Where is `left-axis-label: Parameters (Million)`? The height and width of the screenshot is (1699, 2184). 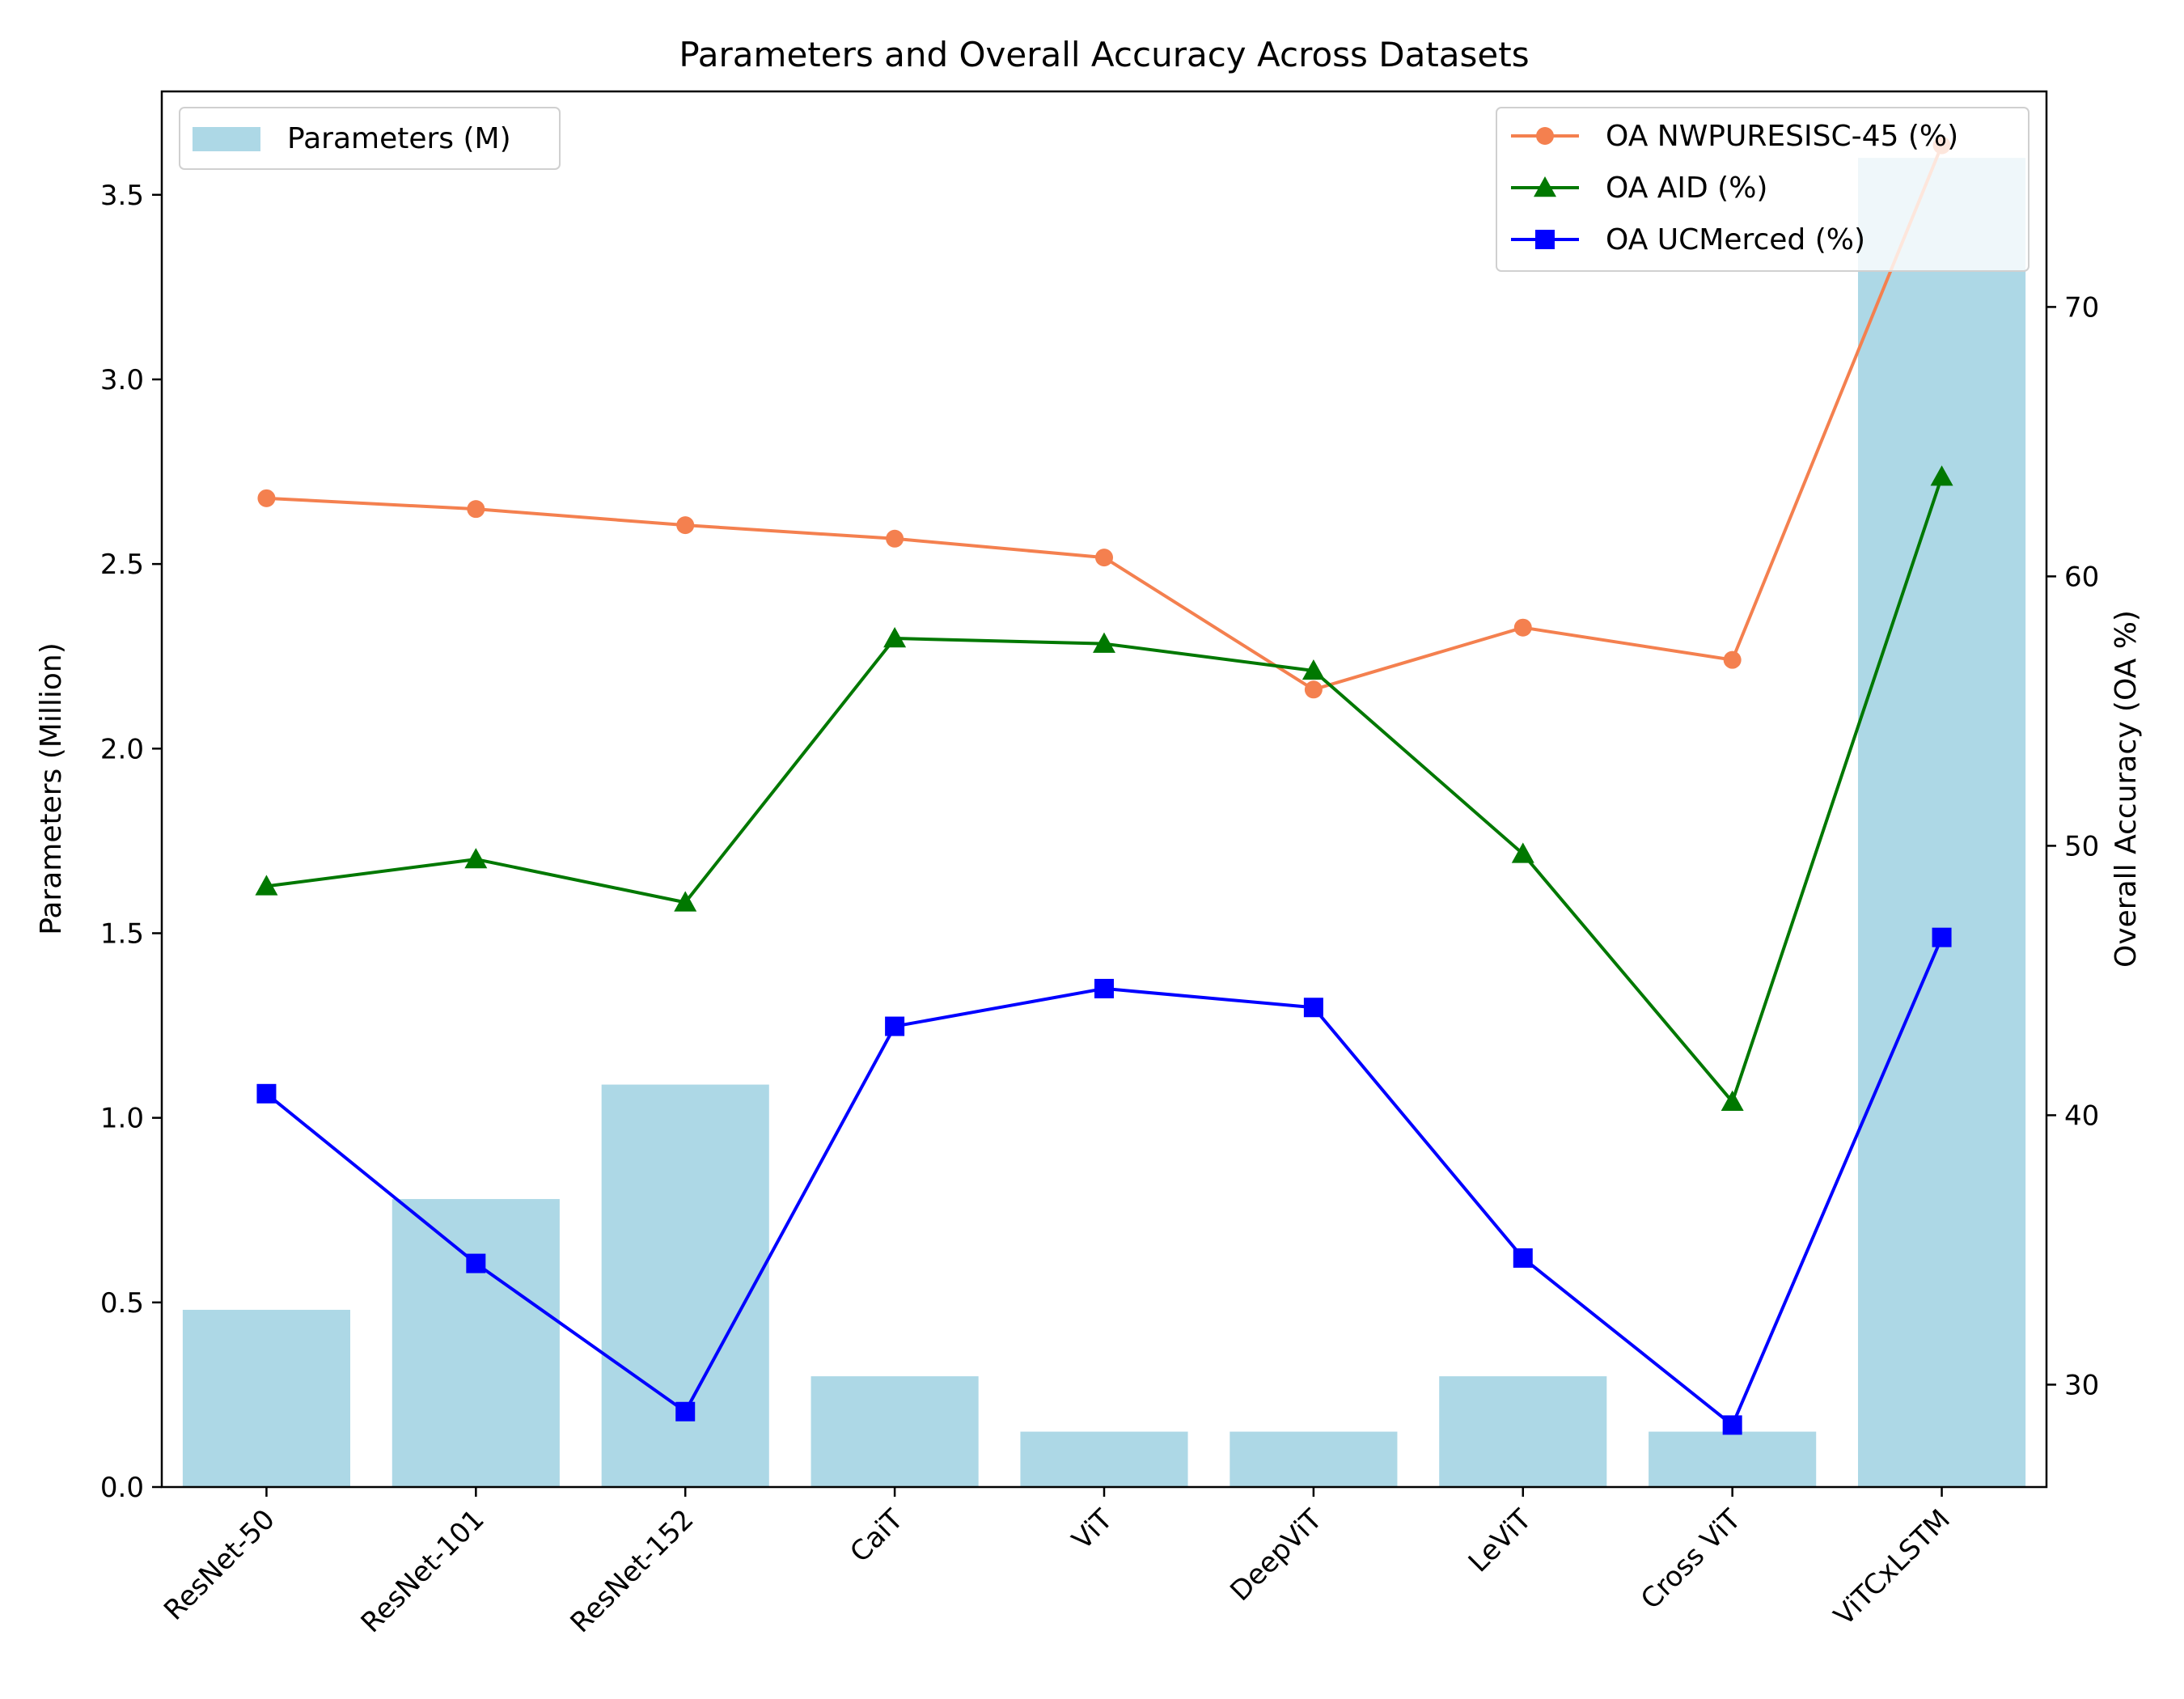 left-axis-label: Parameters (Million) is located at coordinates (52, 788).